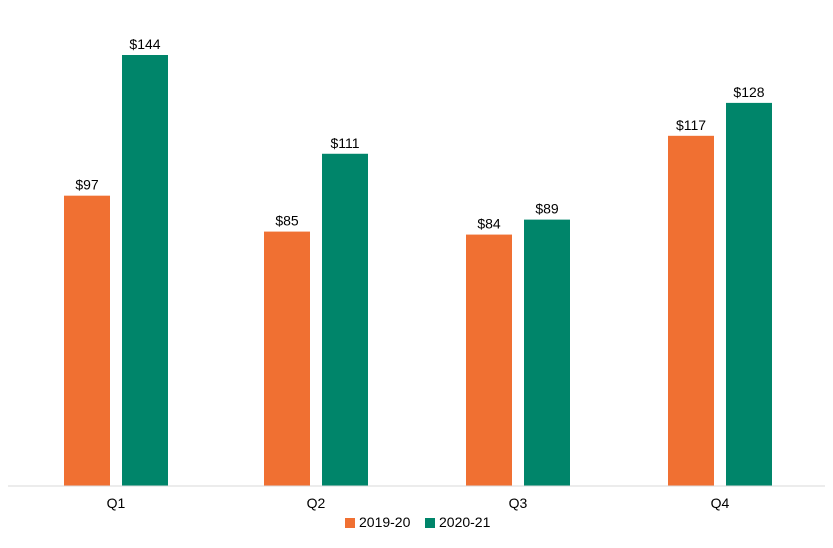 This screenshot has width=833, height=548. Describe the element at coordinates (418, 503) in the screenshot. I see `x-axis-tick-labels: Q1 Q2 Q3 Q4` at that location.